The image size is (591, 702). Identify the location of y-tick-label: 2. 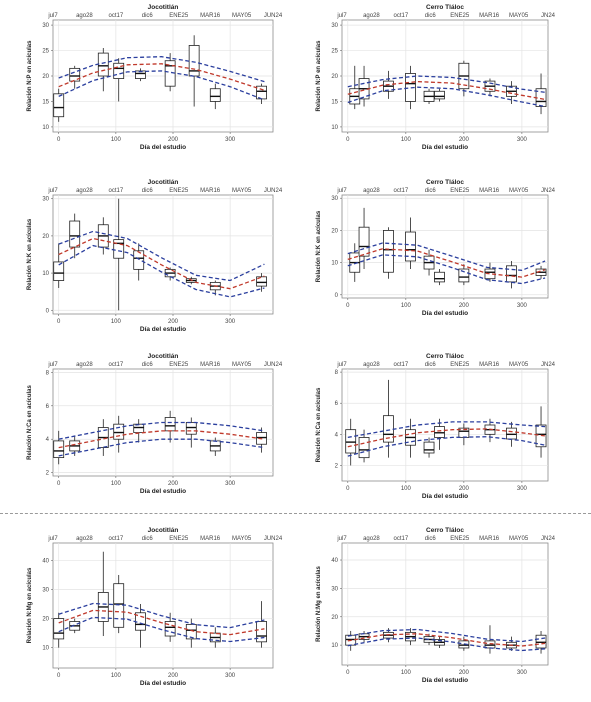
(48, 474).